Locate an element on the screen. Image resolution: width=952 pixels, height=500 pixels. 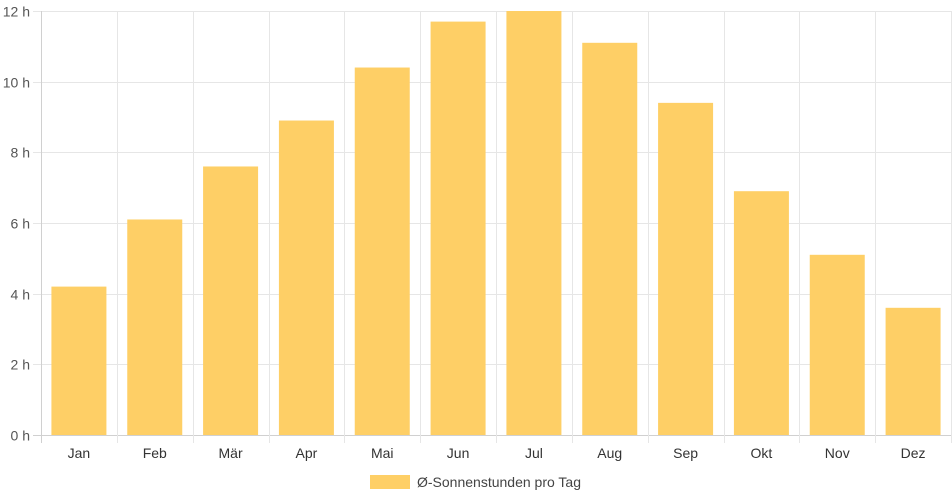
x-tick-label: Jul is located at coordinates (534, 453).